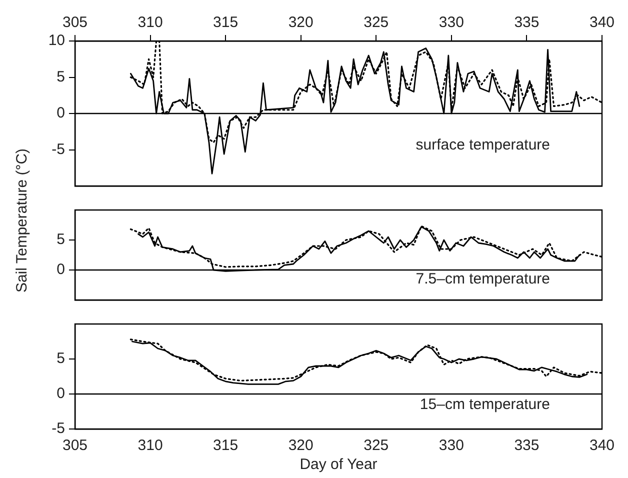  Describe the element at coordinates (225, 445) in the screenshot. I see `x-tick-label: 315` at that location.